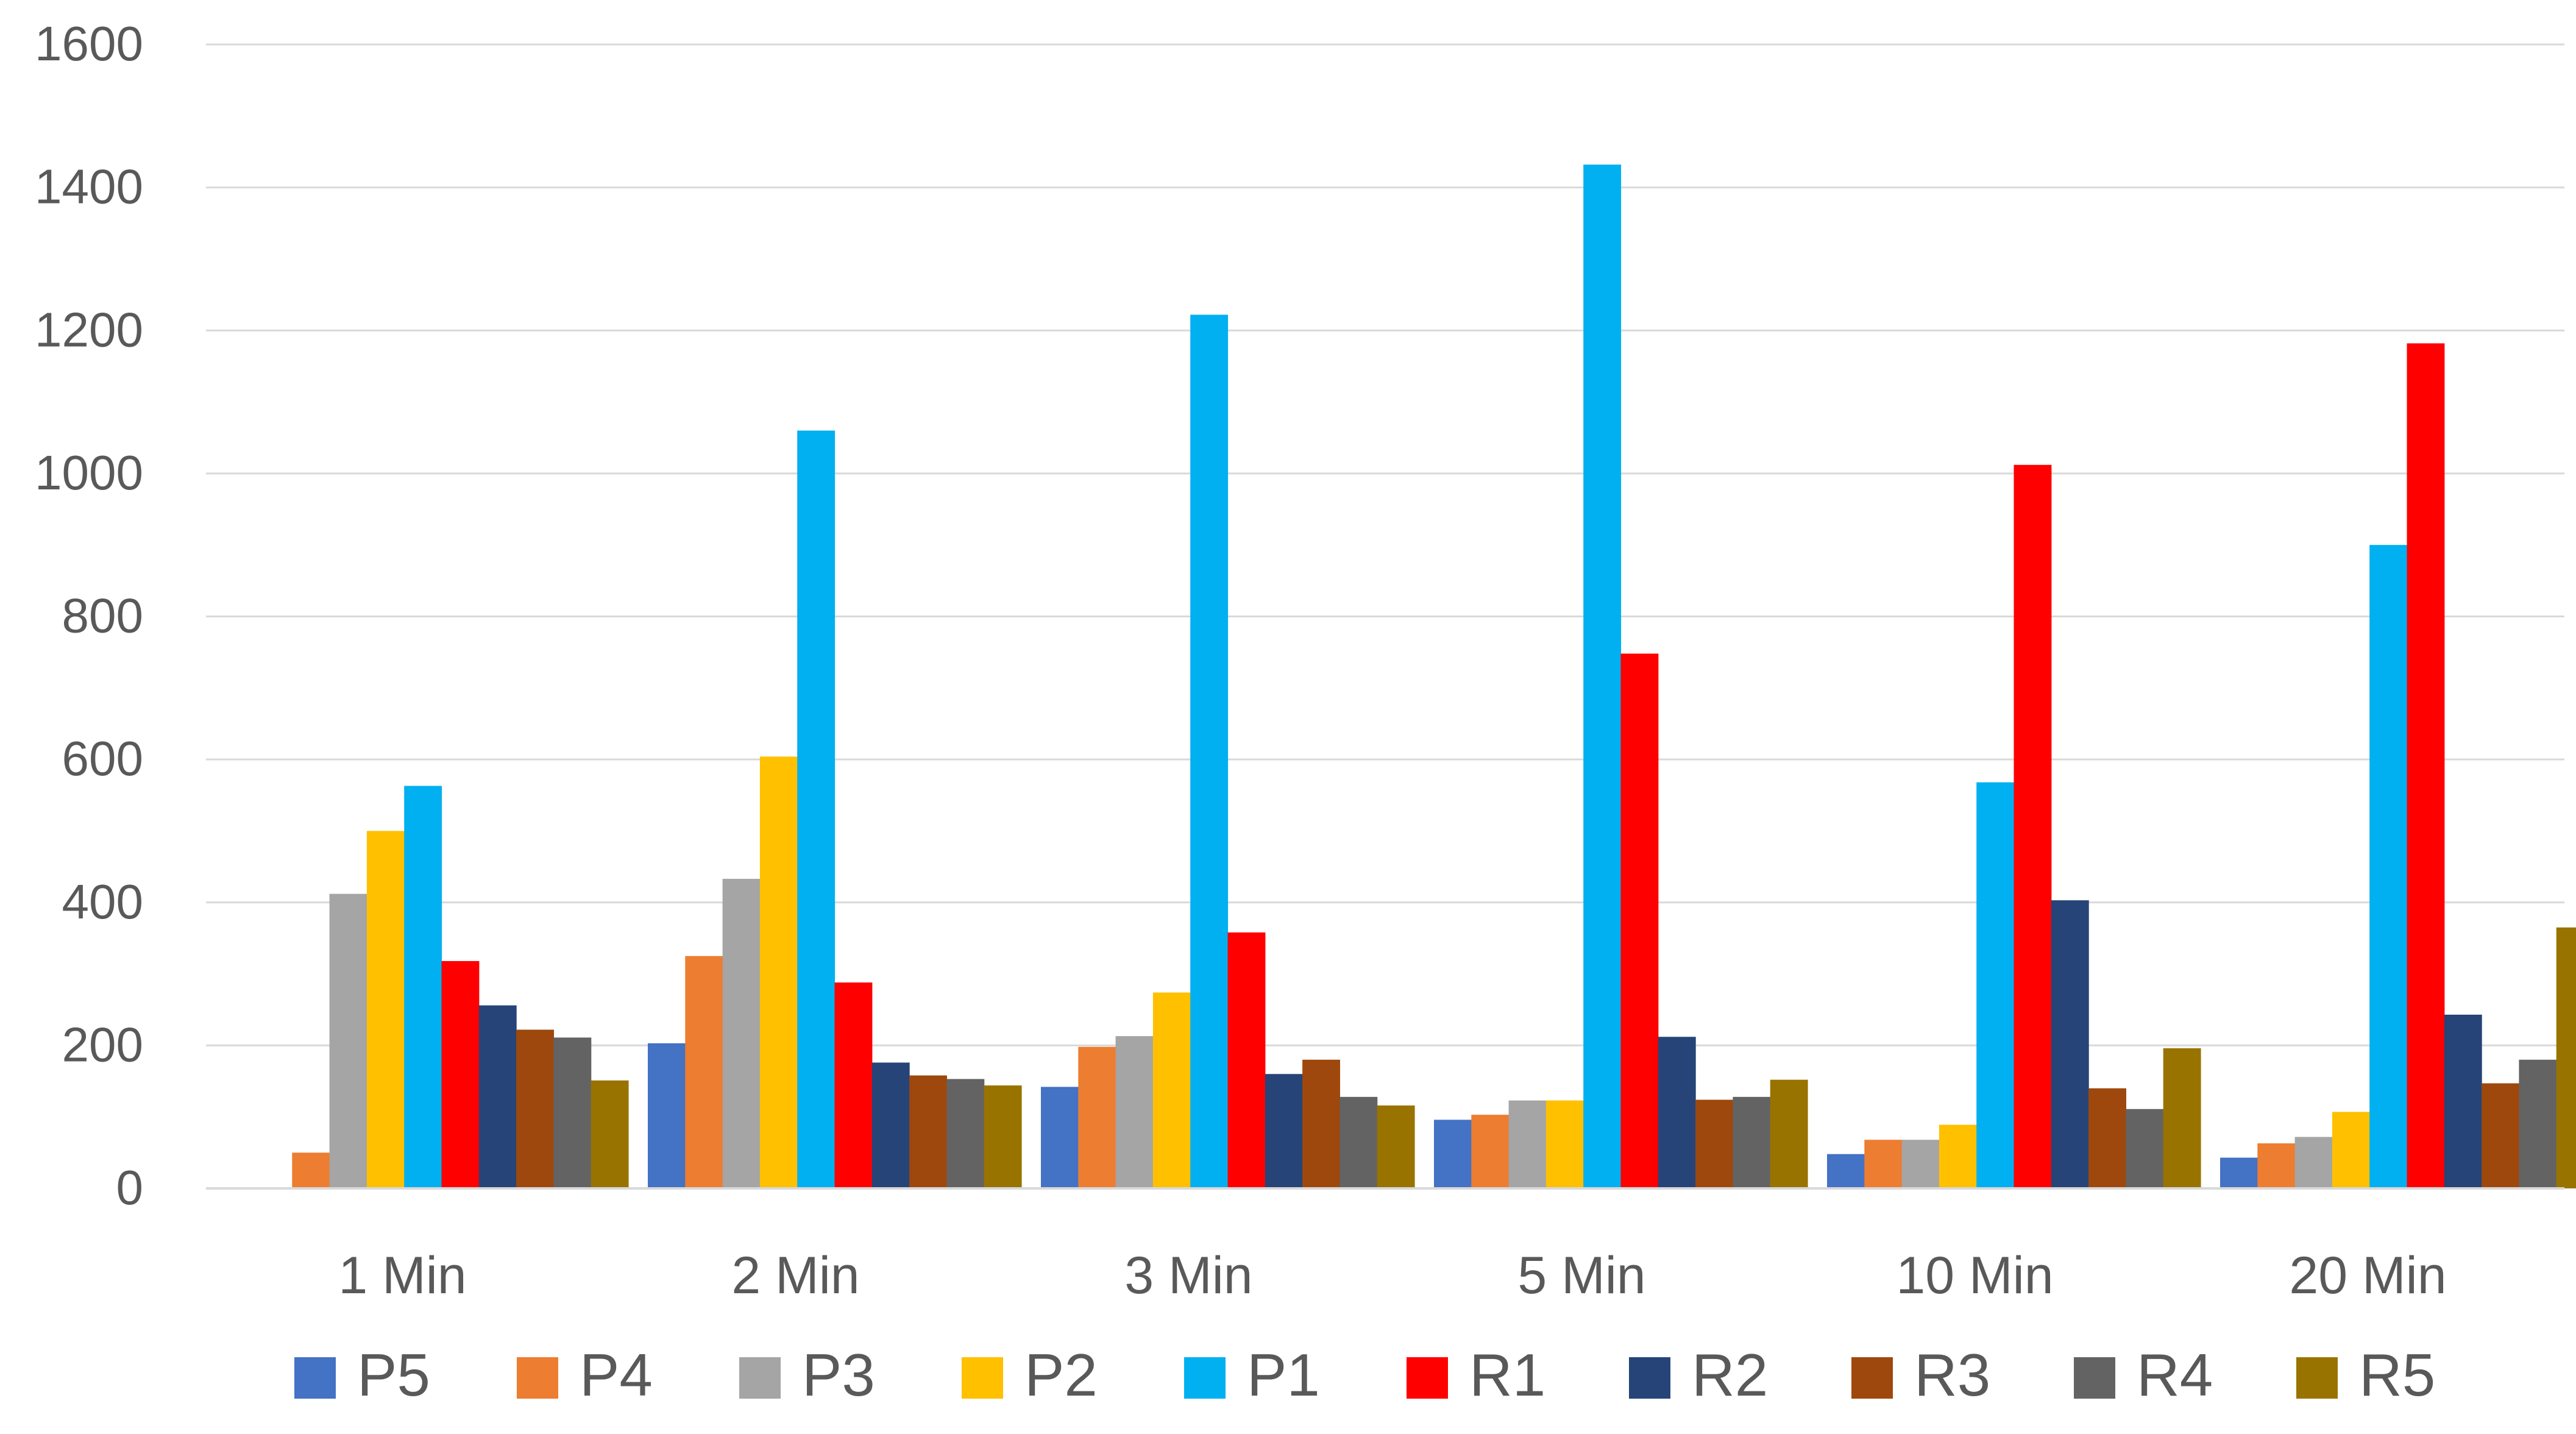 The image size is (2576, 1434). I want to click on bar-p5-20-min, so click(2239, 1172).